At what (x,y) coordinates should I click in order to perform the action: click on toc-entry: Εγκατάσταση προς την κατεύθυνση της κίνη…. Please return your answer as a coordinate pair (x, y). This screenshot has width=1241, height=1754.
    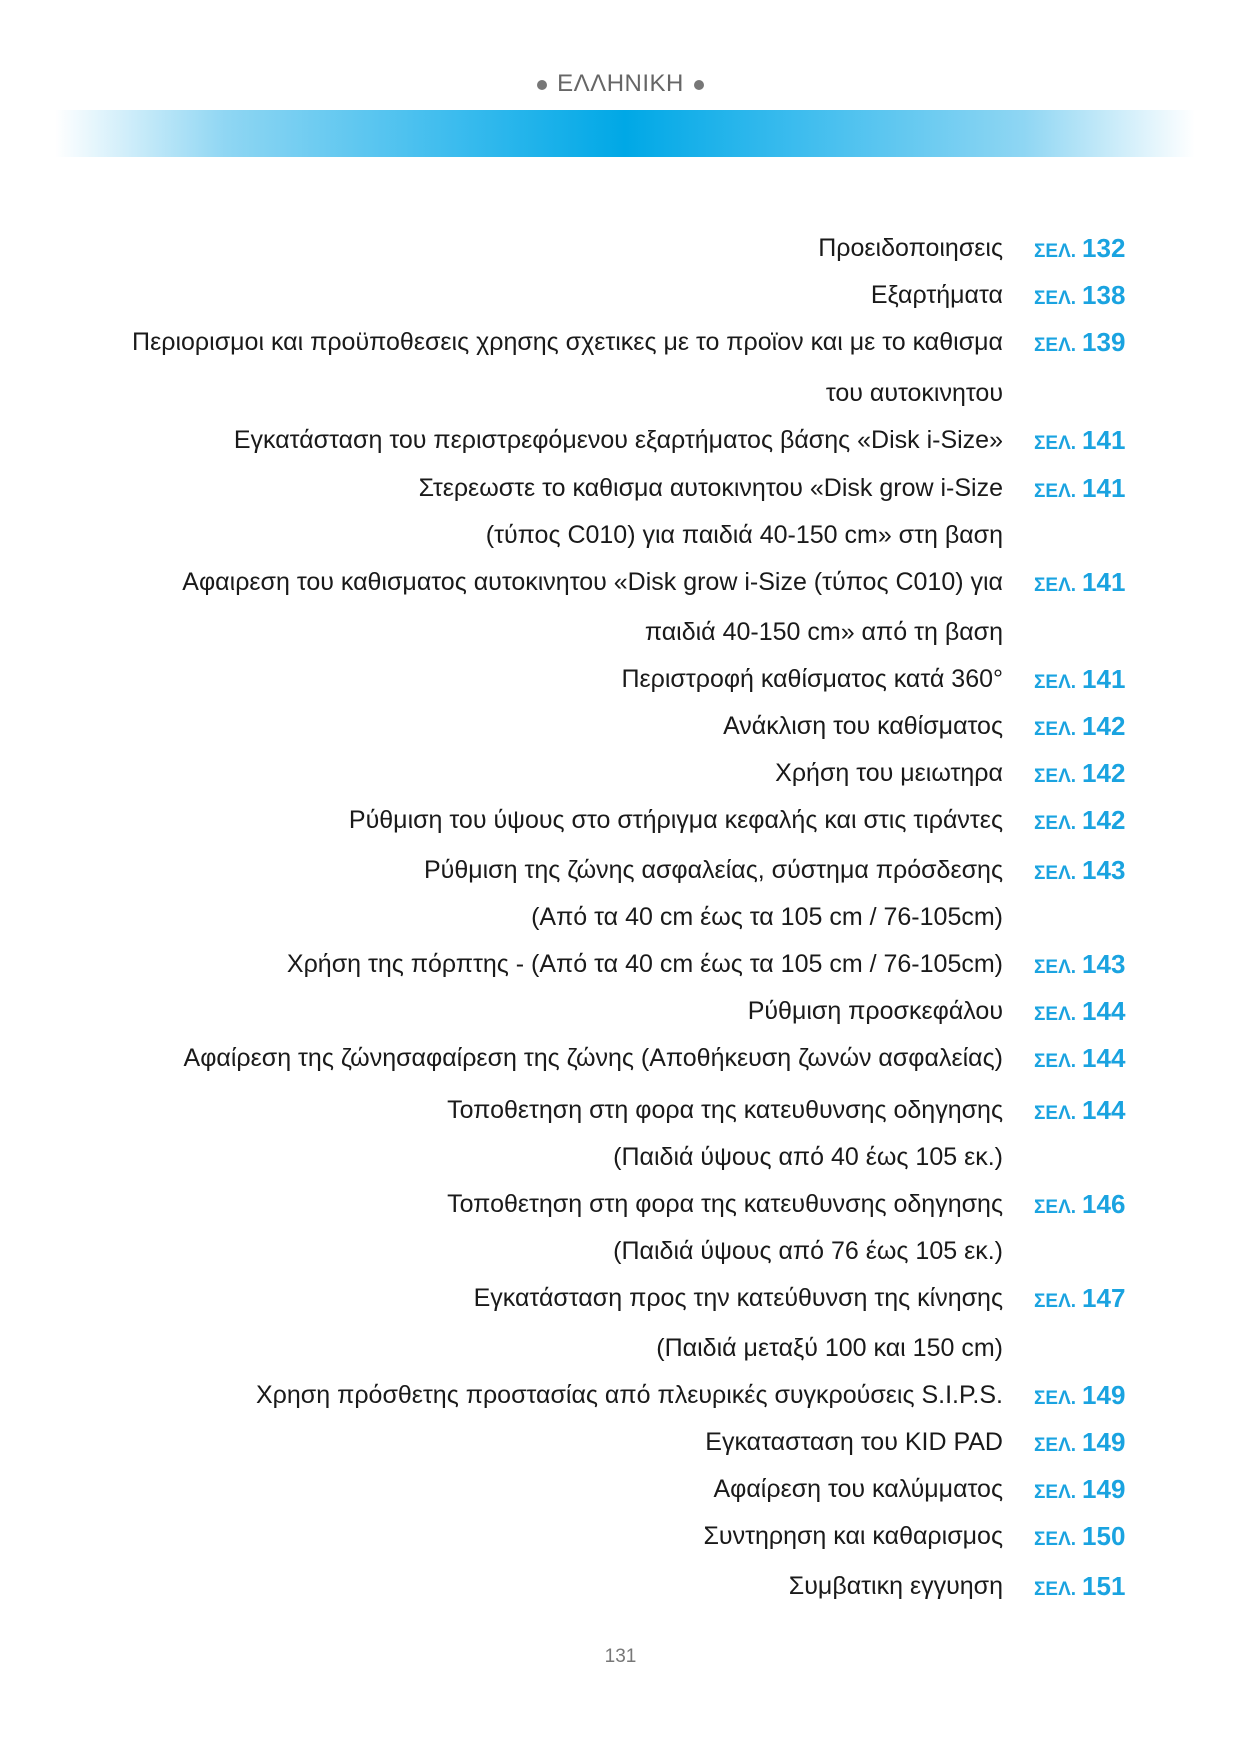
    Looking at the image, I should click on (620, 1298).